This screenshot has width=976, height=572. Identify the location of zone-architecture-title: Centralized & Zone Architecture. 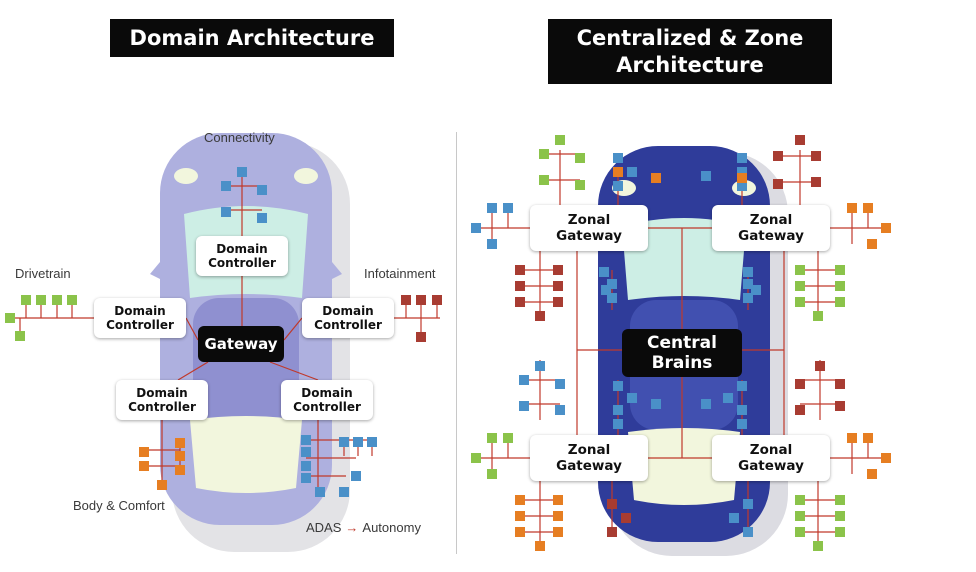
(690, 51).